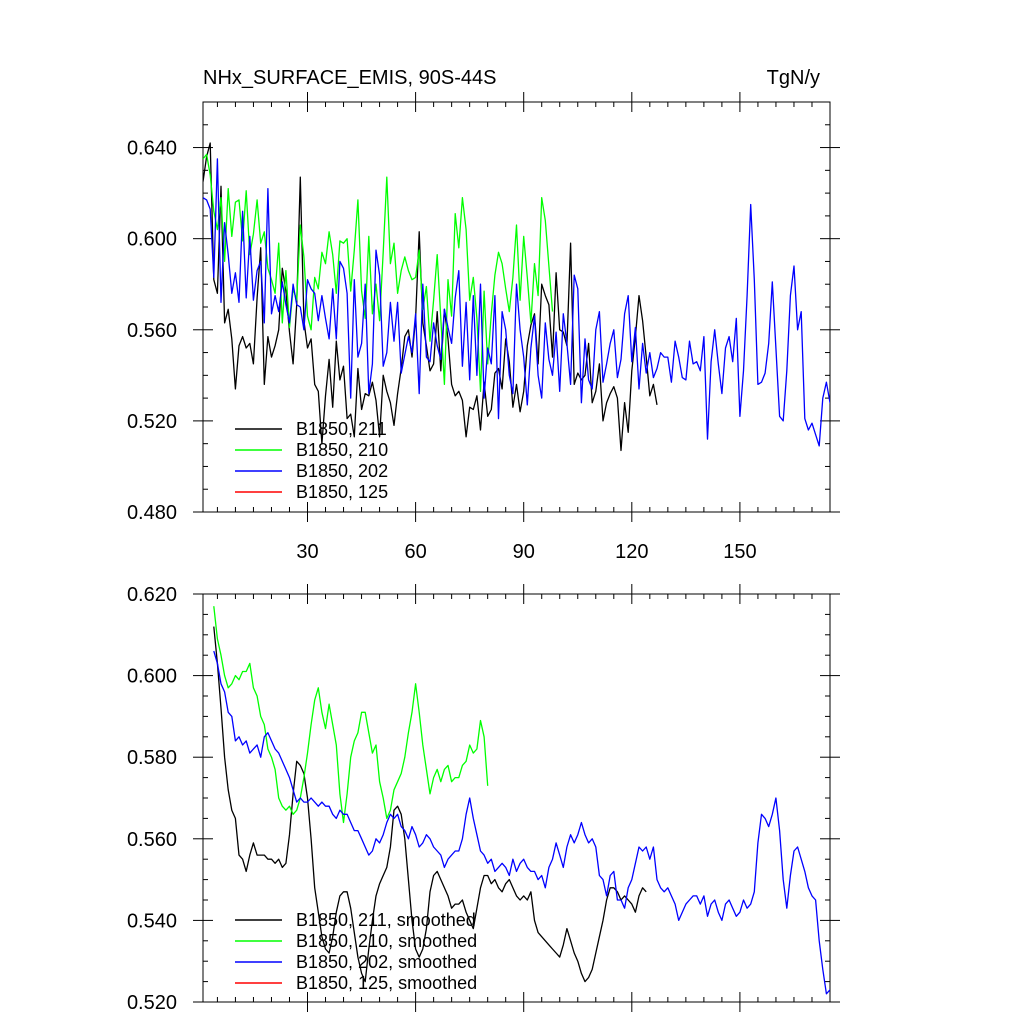 The width and height of the screenshot is (1024, 1029). What do you see at coordinates (342, 471) in the screenshot?
I see `legend-label-3: B1850, 202` at bounding box center [342, 471].